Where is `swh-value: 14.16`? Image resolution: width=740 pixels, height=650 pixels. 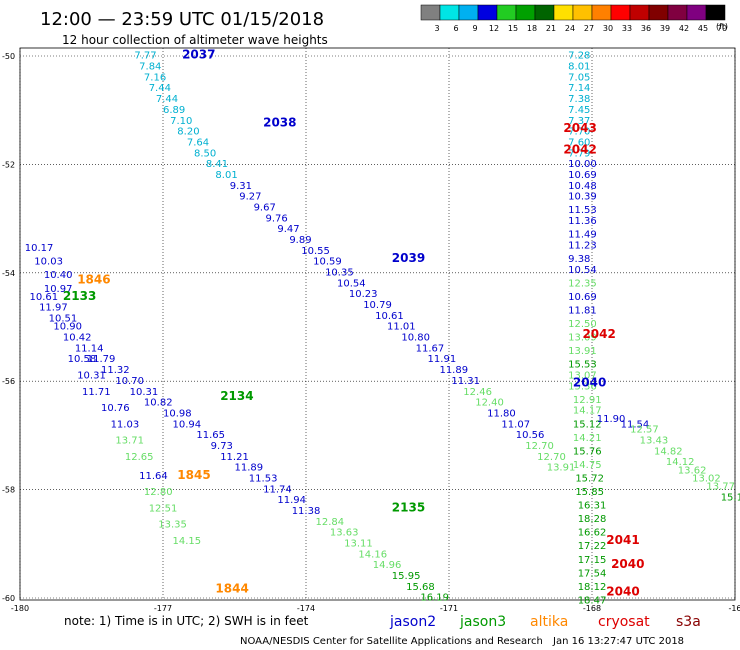
swh-value: 14.16 is located at coordinates (372, 554).